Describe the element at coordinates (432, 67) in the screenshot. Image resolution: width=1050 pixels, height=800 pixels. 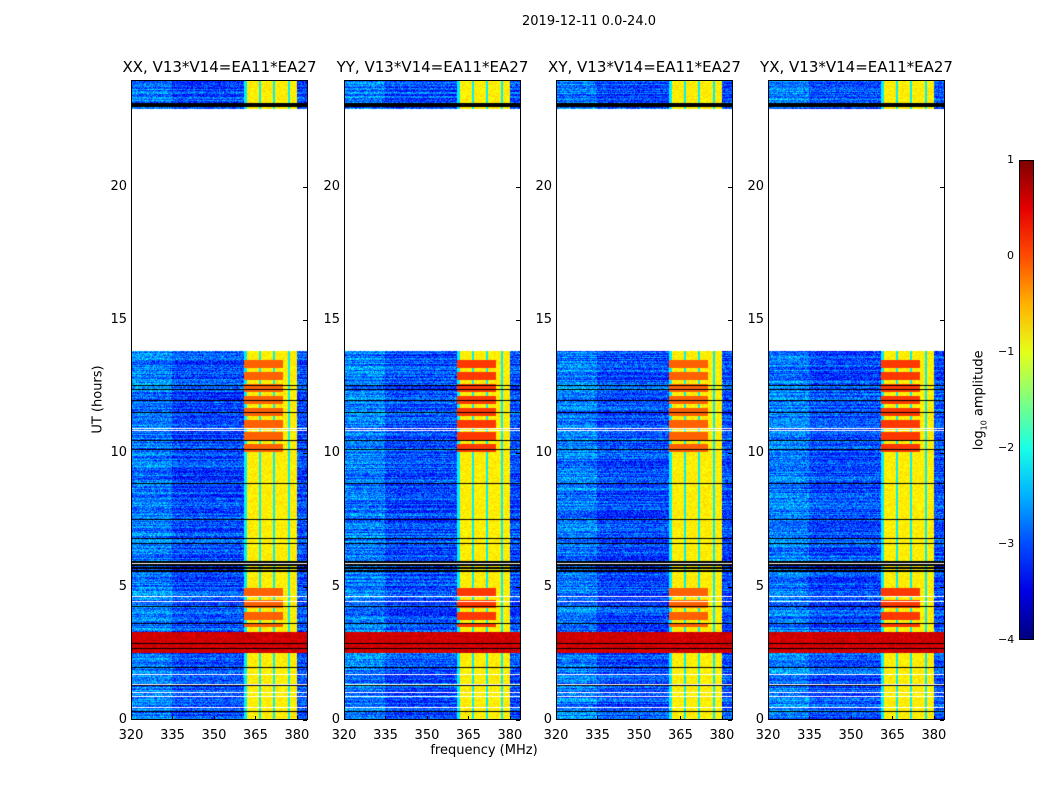
I see `panel-title: YY, V13*V14=EA11*EA27` at that location.